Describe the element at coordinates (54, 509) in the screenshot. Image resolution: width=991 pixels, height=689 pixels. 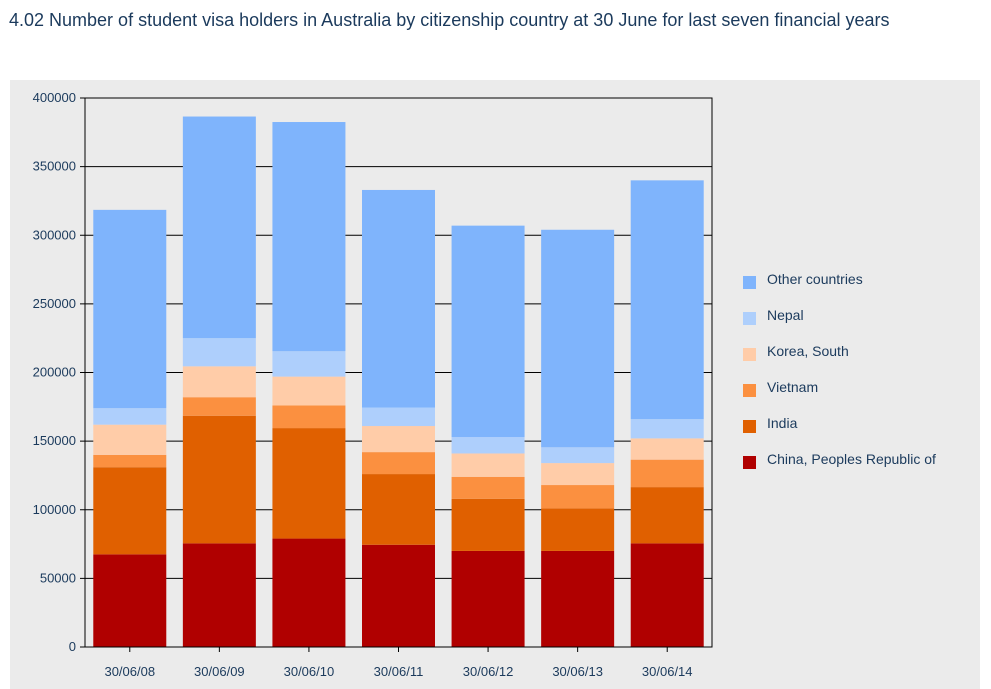
I see `y-tick-label: 100000` at that location.